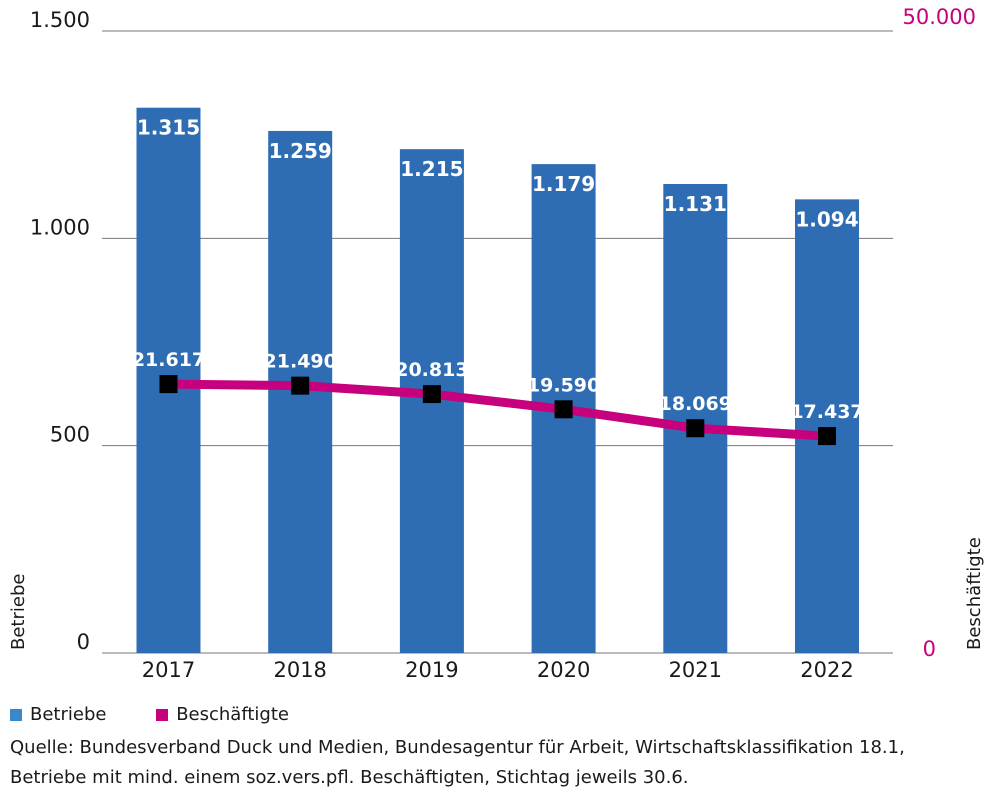 The image size is (989, 793). Describe the element at coordinates (826, 219) in the screenshot. I see `bar-value-label: 1.094` at that location.